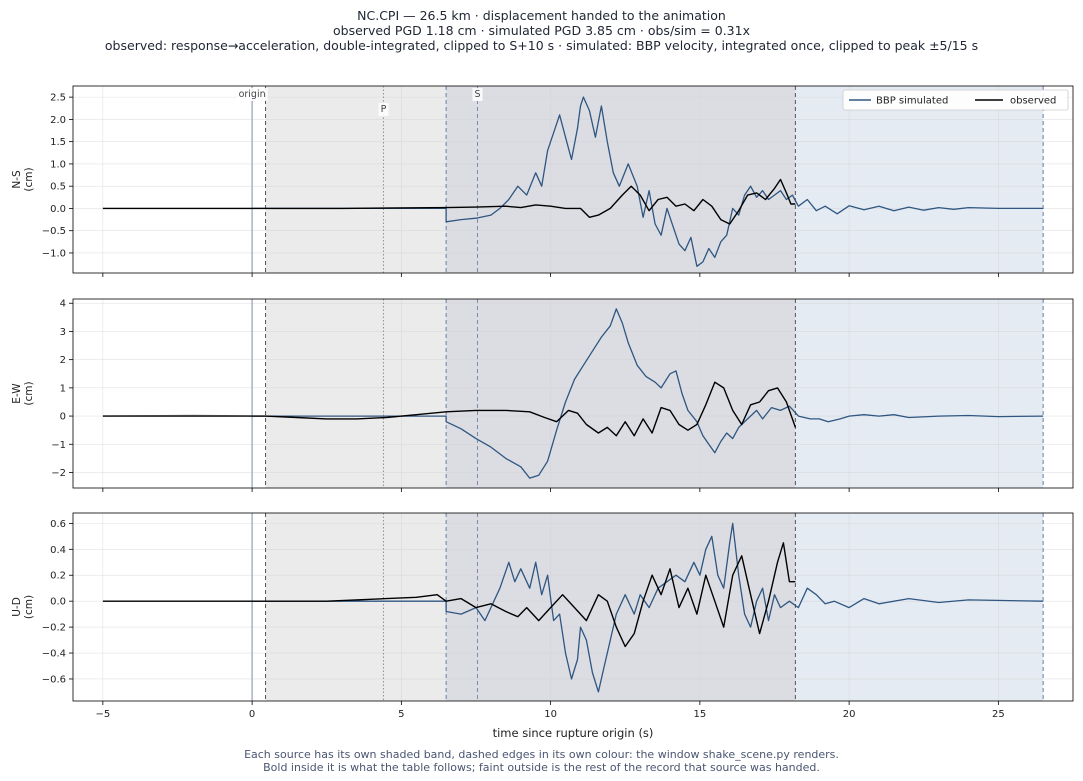 Image resolution: width=1083 pixels, height=781 pixels. I want to click on y-tick-label: 1, so click(63, 388).